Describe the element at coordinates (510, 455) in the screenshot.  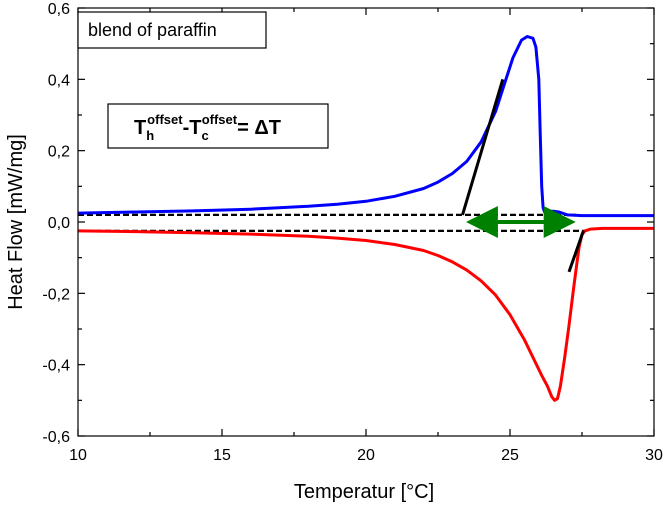
I see `x-tick-label: 25` at that location.